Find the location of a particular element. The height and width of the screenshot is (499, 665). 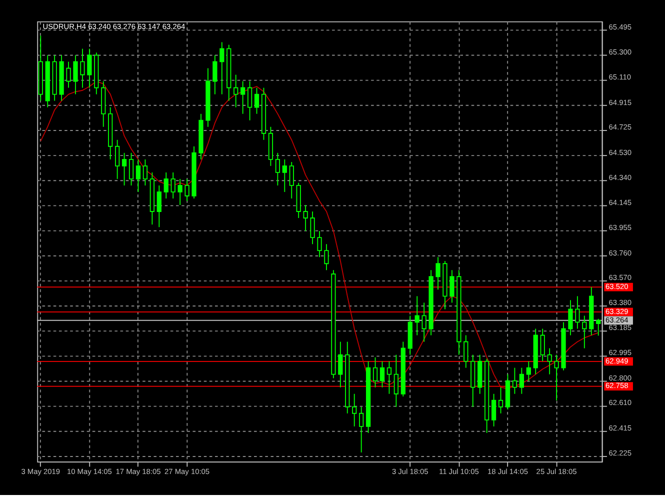

x-tick-label: 10 May 14:05 is located at coordinates (89, 471).